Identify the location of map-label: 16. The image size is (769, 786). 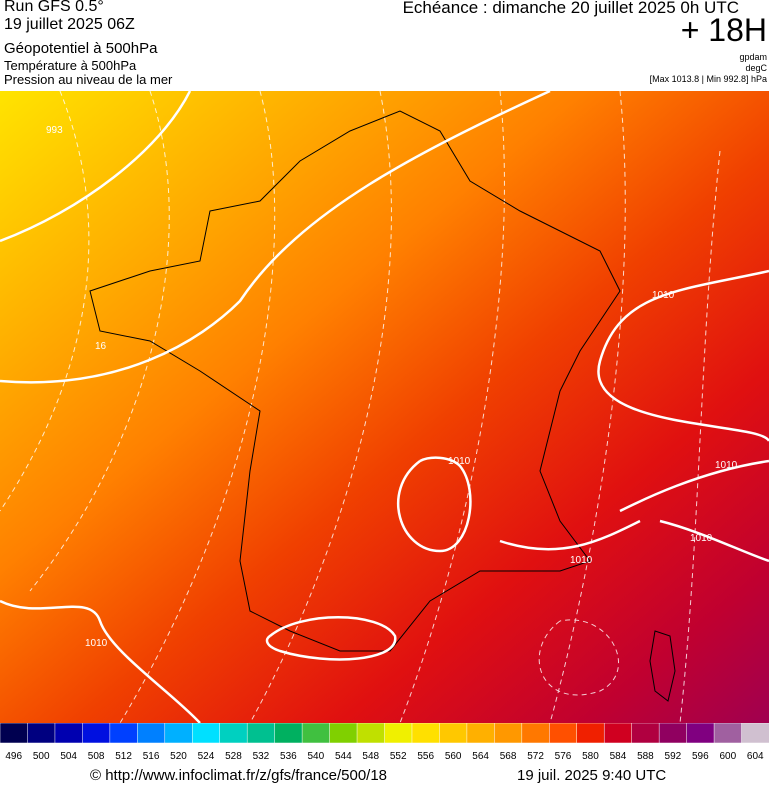
(101, 346).